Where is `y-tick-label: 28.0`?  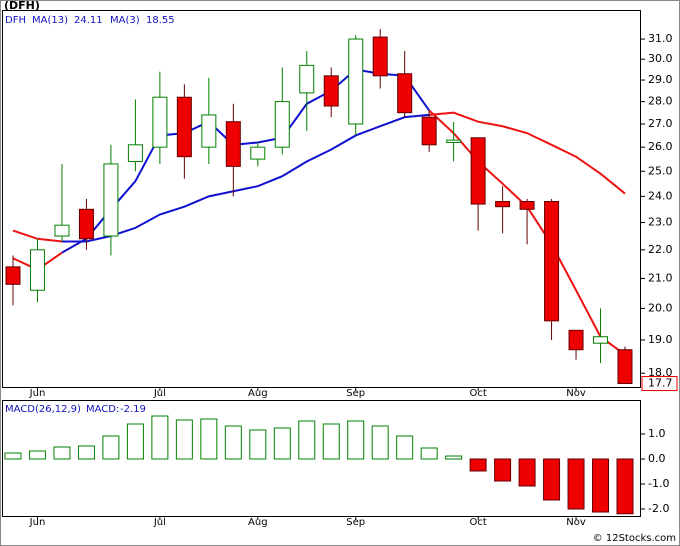 y-tick-label: 28.0 is located at coordinates (660, 101).